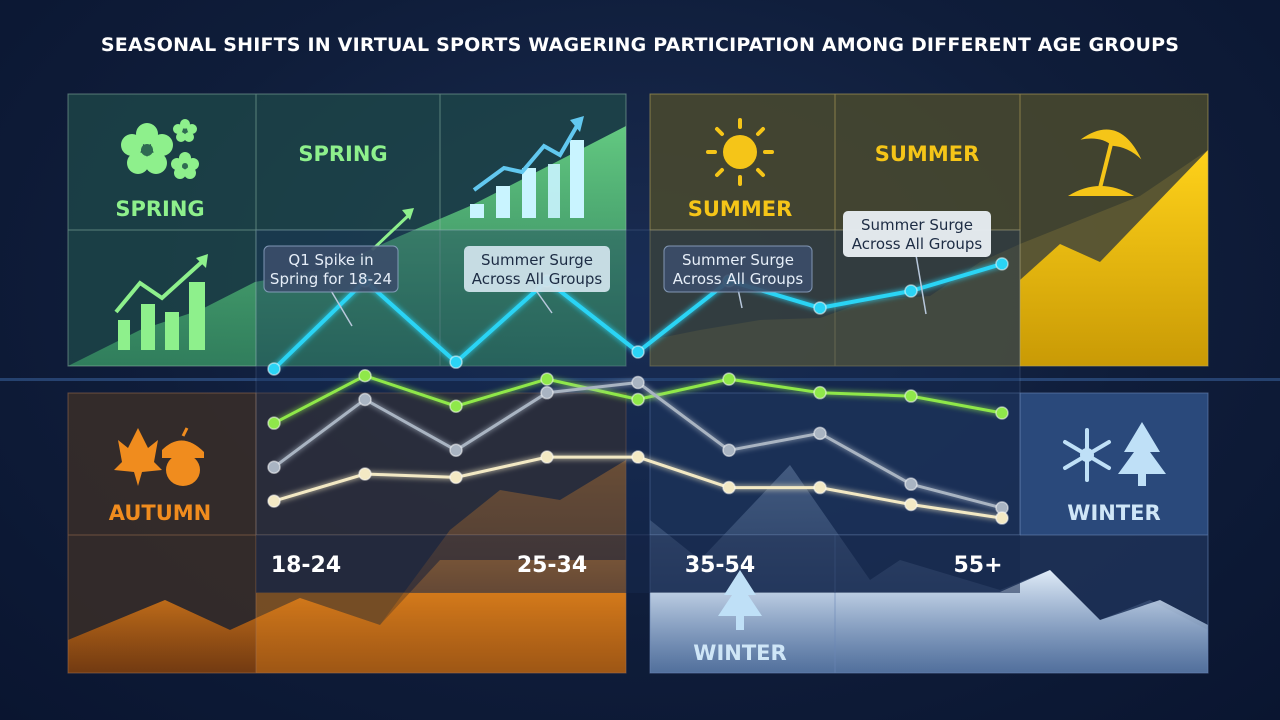  I want to click on callout-surge-3-line2: Across All Groups, so click(917, 244).